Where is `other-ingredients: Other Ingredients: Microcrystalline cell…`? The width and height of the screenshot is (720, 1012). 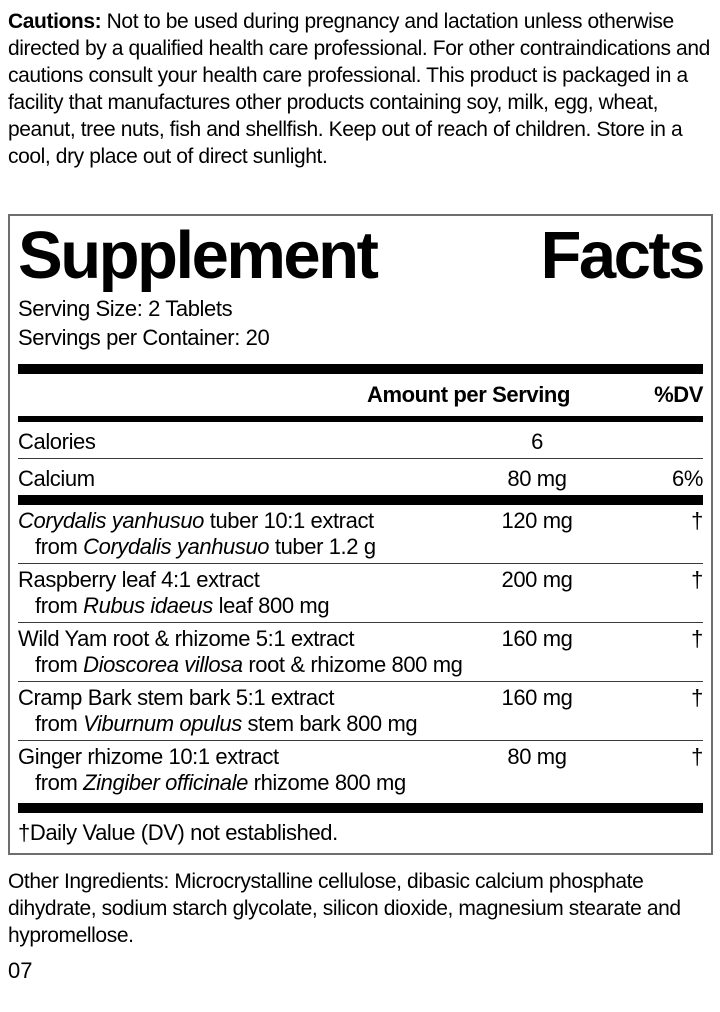 other-ingredients: Other Ingredients: Microcrystalline cell… is located at coordinates (344, 908).